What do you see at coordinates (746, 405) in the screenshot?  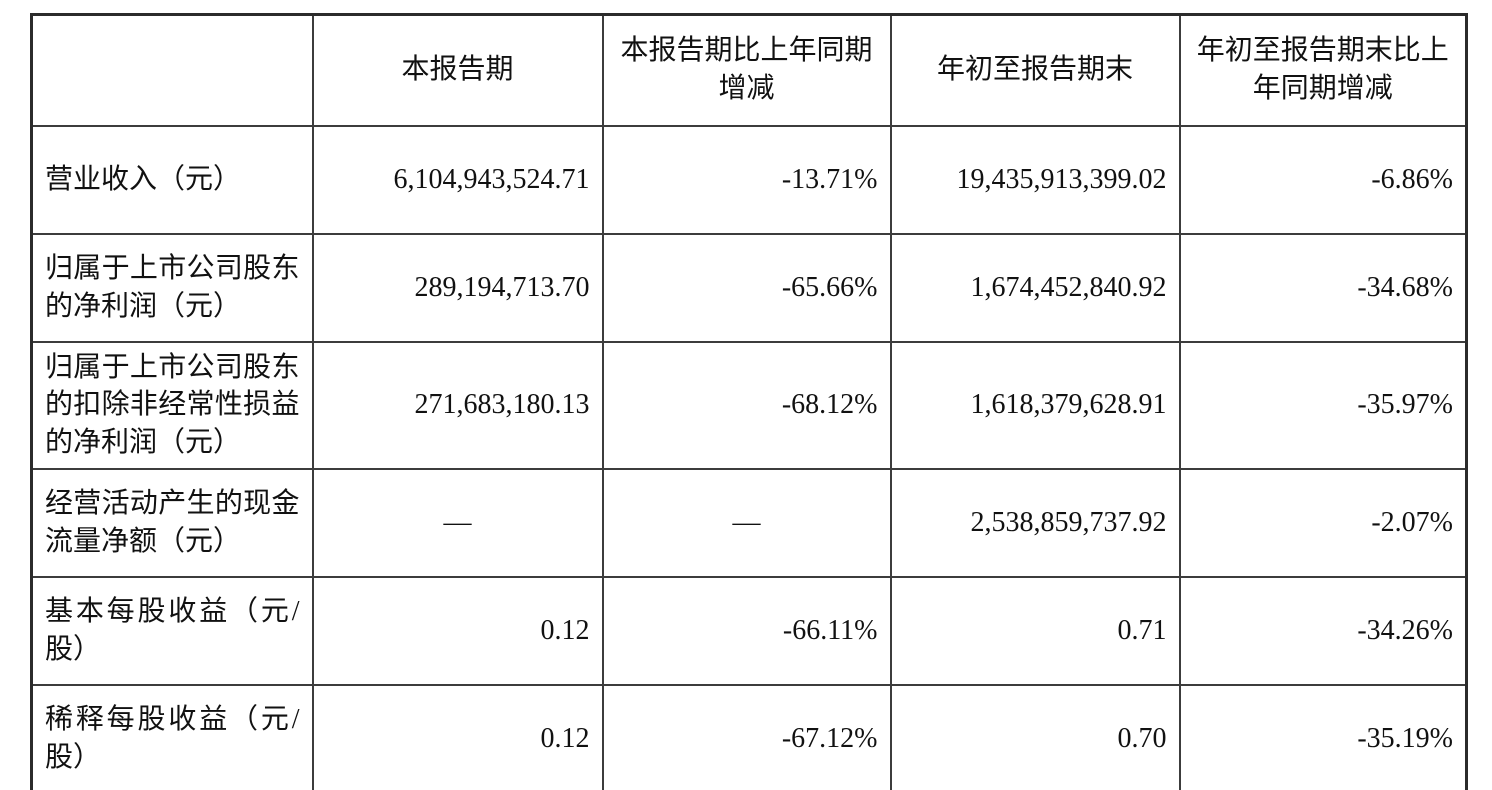 I see `cell-net-profit-excl-current-yoy: -68.12%` at bounding box center [746, 405].